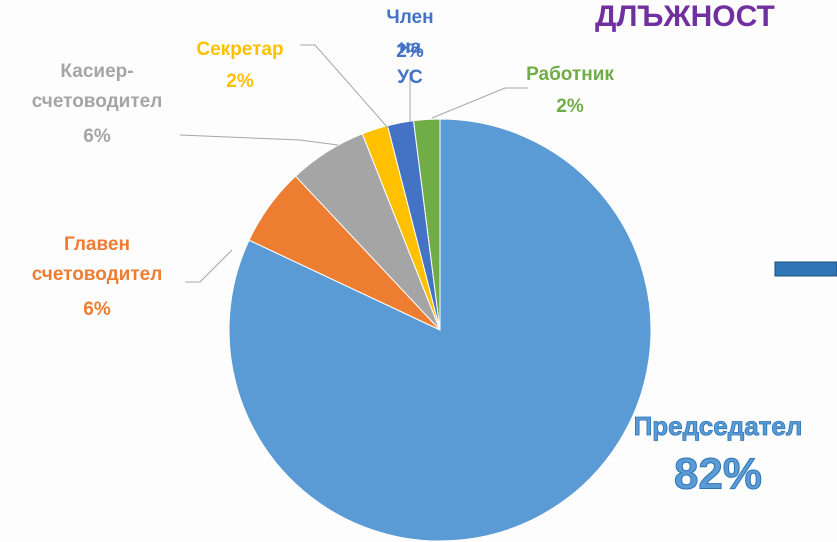 The width and height of the screenshot is (837, 542). I want to click on category-label: Главен счетоводител, so click(97, 259).